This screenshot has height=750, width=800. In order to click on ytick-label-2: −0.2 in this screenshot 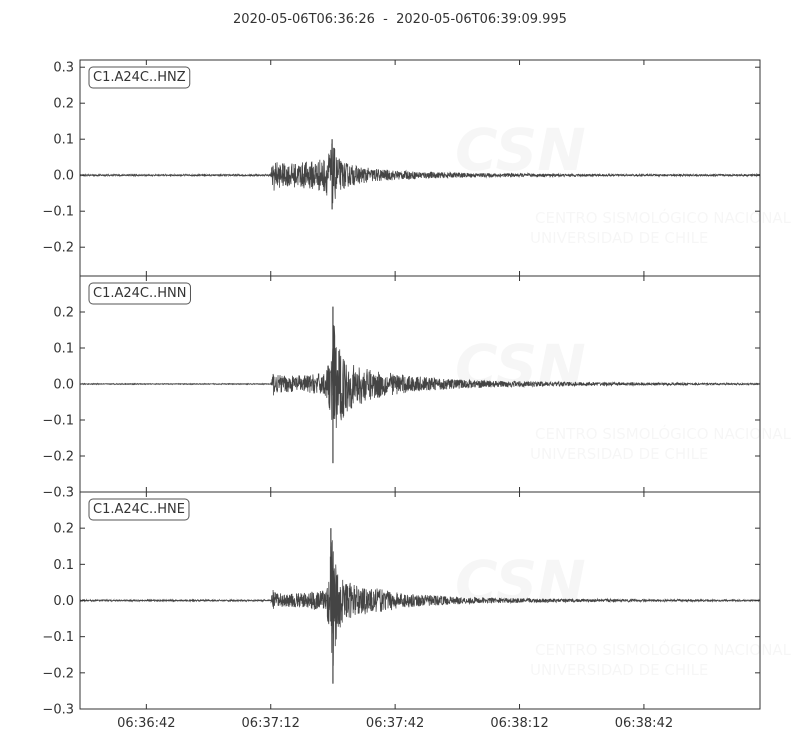, I will do `click(58, 457)`.